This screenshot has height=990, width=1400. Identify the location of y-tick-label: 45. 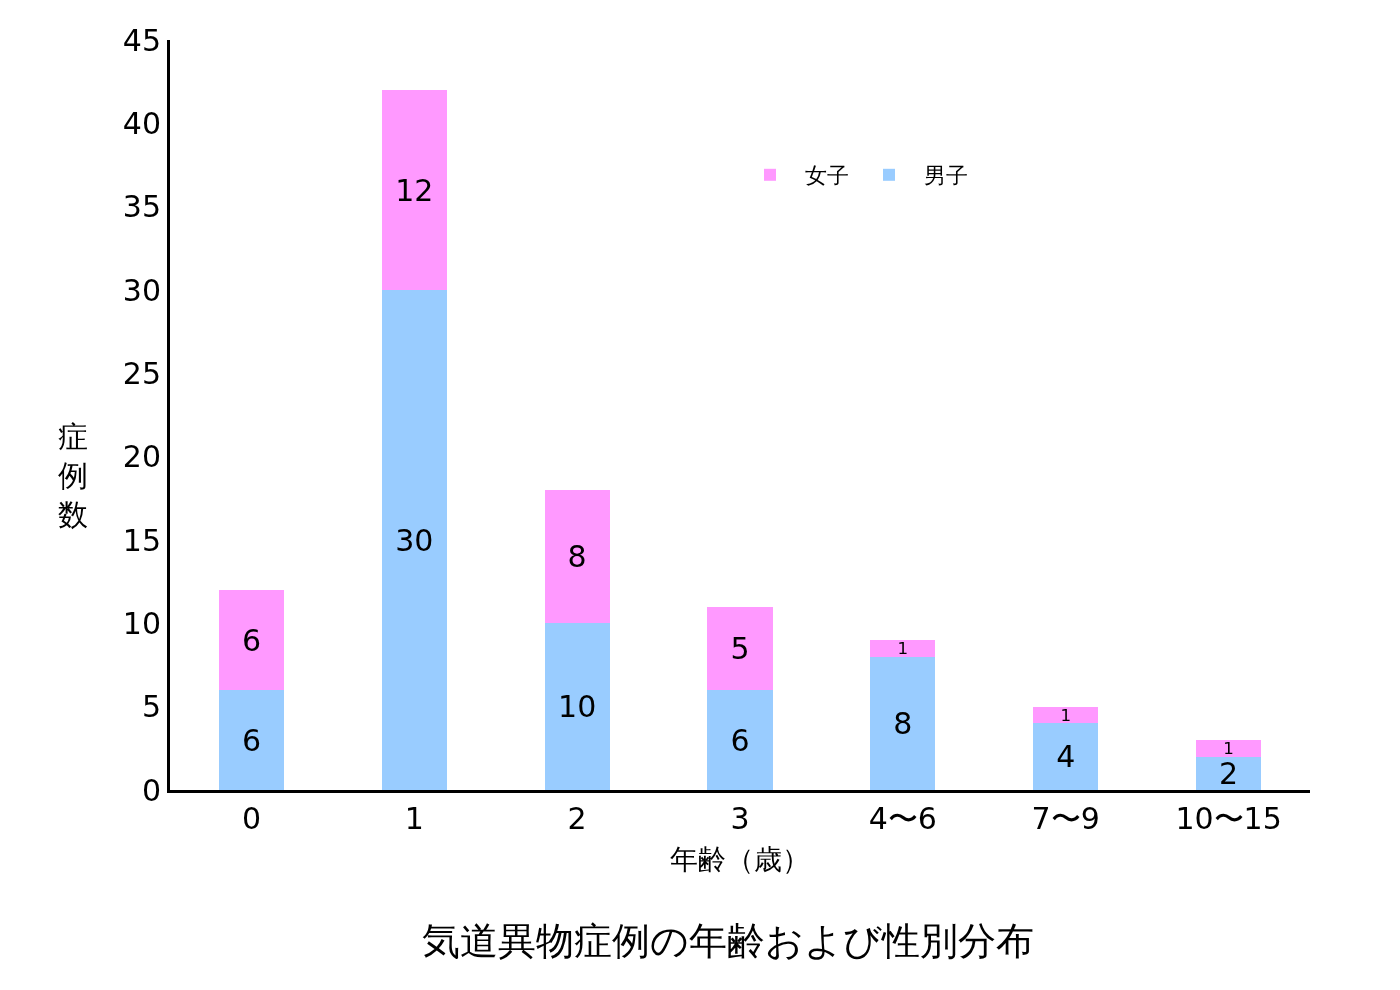
(141, 40).